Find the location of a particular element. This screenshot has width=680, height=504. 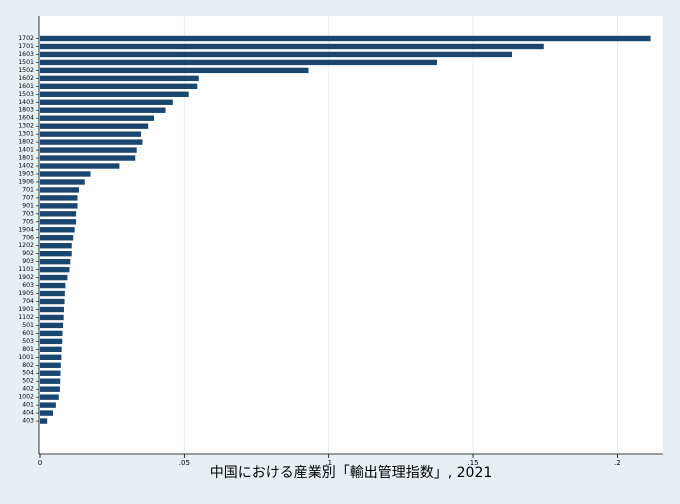

y-tick-label-704: 704 is located at coordinates (28, 301).